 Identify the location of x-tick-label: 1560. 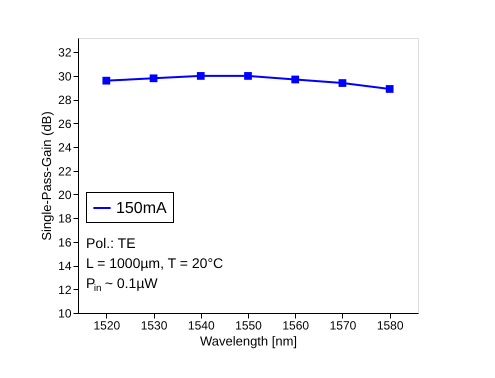
(296, 325).